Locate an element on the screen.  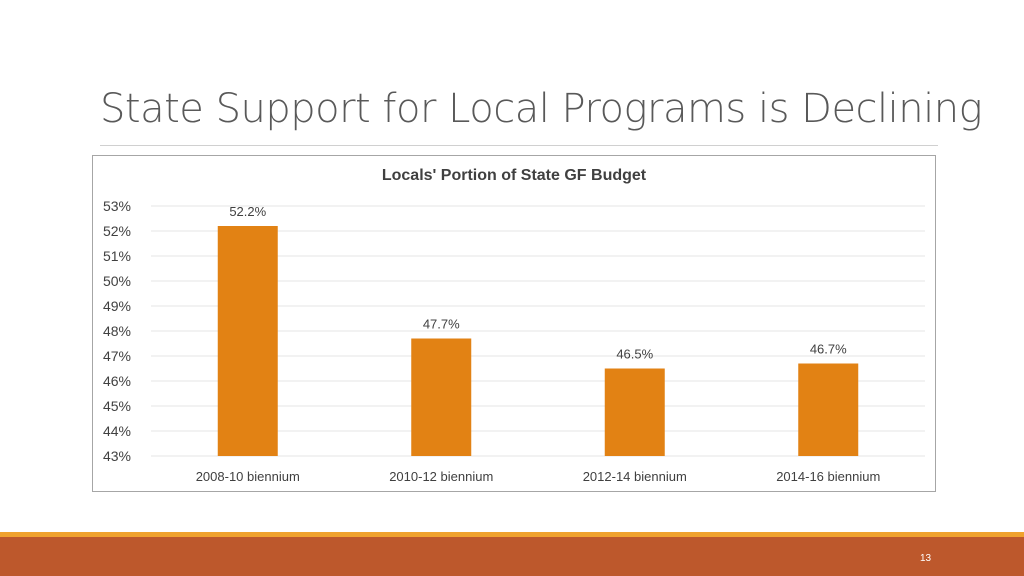
y-tick-label: 44% is located at coordinates (117, 431).